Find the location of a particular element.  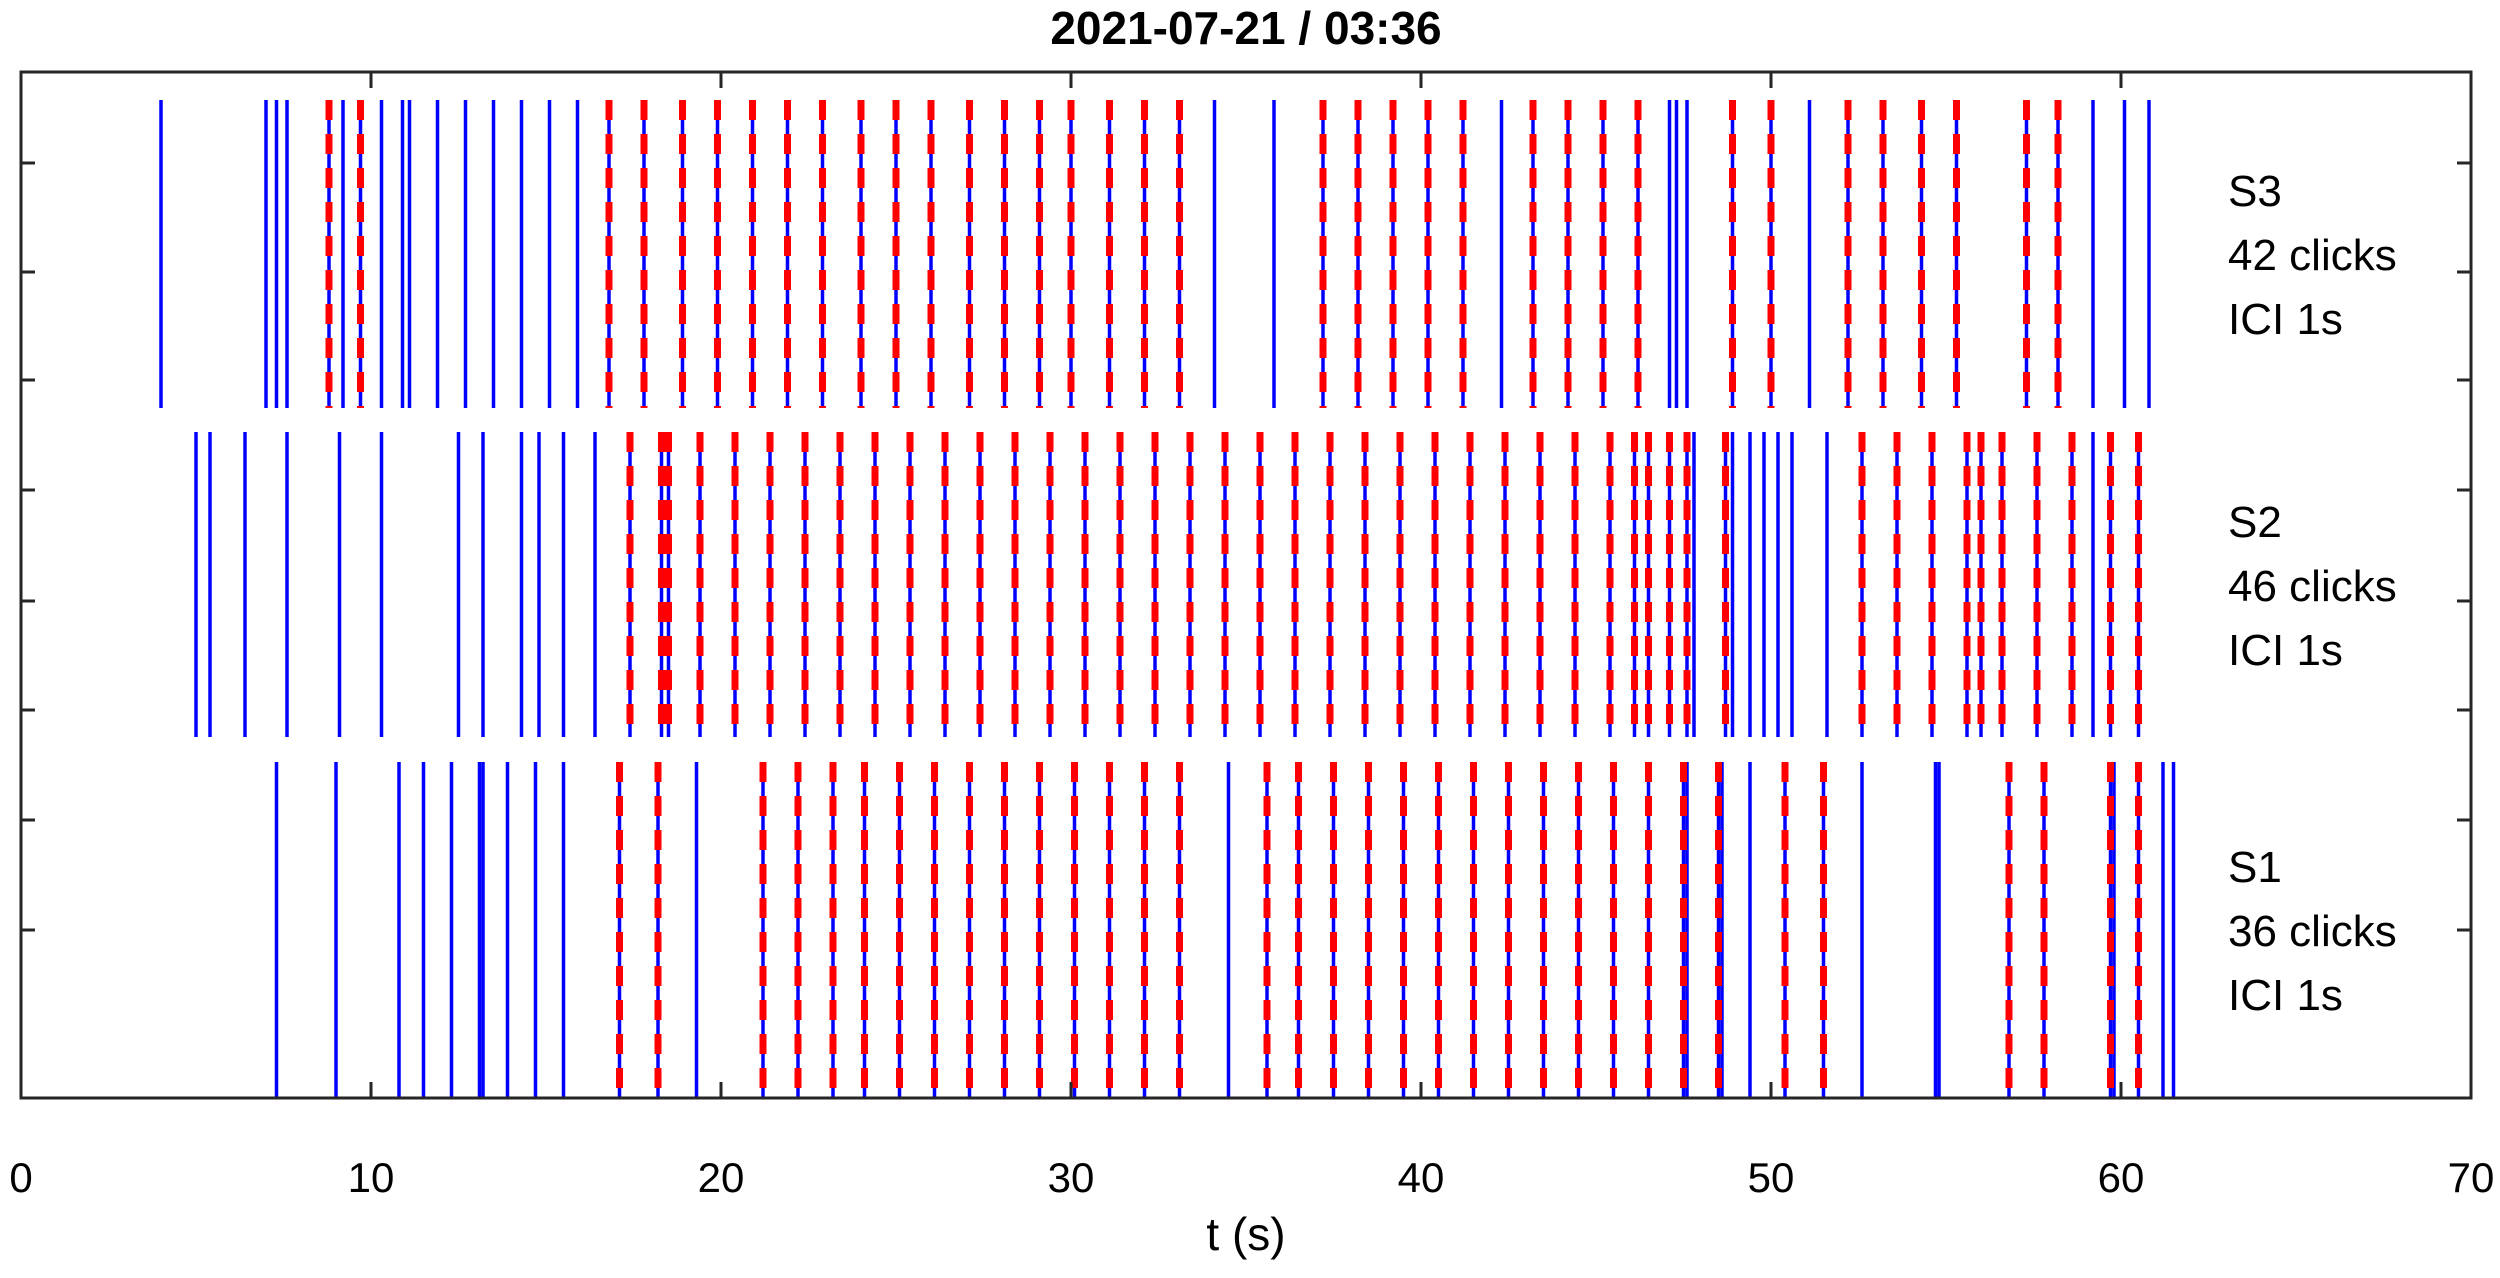

row-annotation-line: 42 clicks is located at coordinates (2312, 255).